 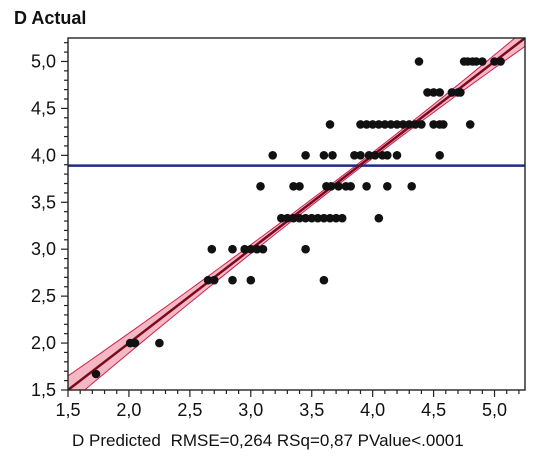 What do you see at coordinates (287, 405) in the screenshot?
I see `x-axis: 1,5 2,0 2,5 3,0 3,5 4,0 4,5 5,0` at bounding box center [287, 405].